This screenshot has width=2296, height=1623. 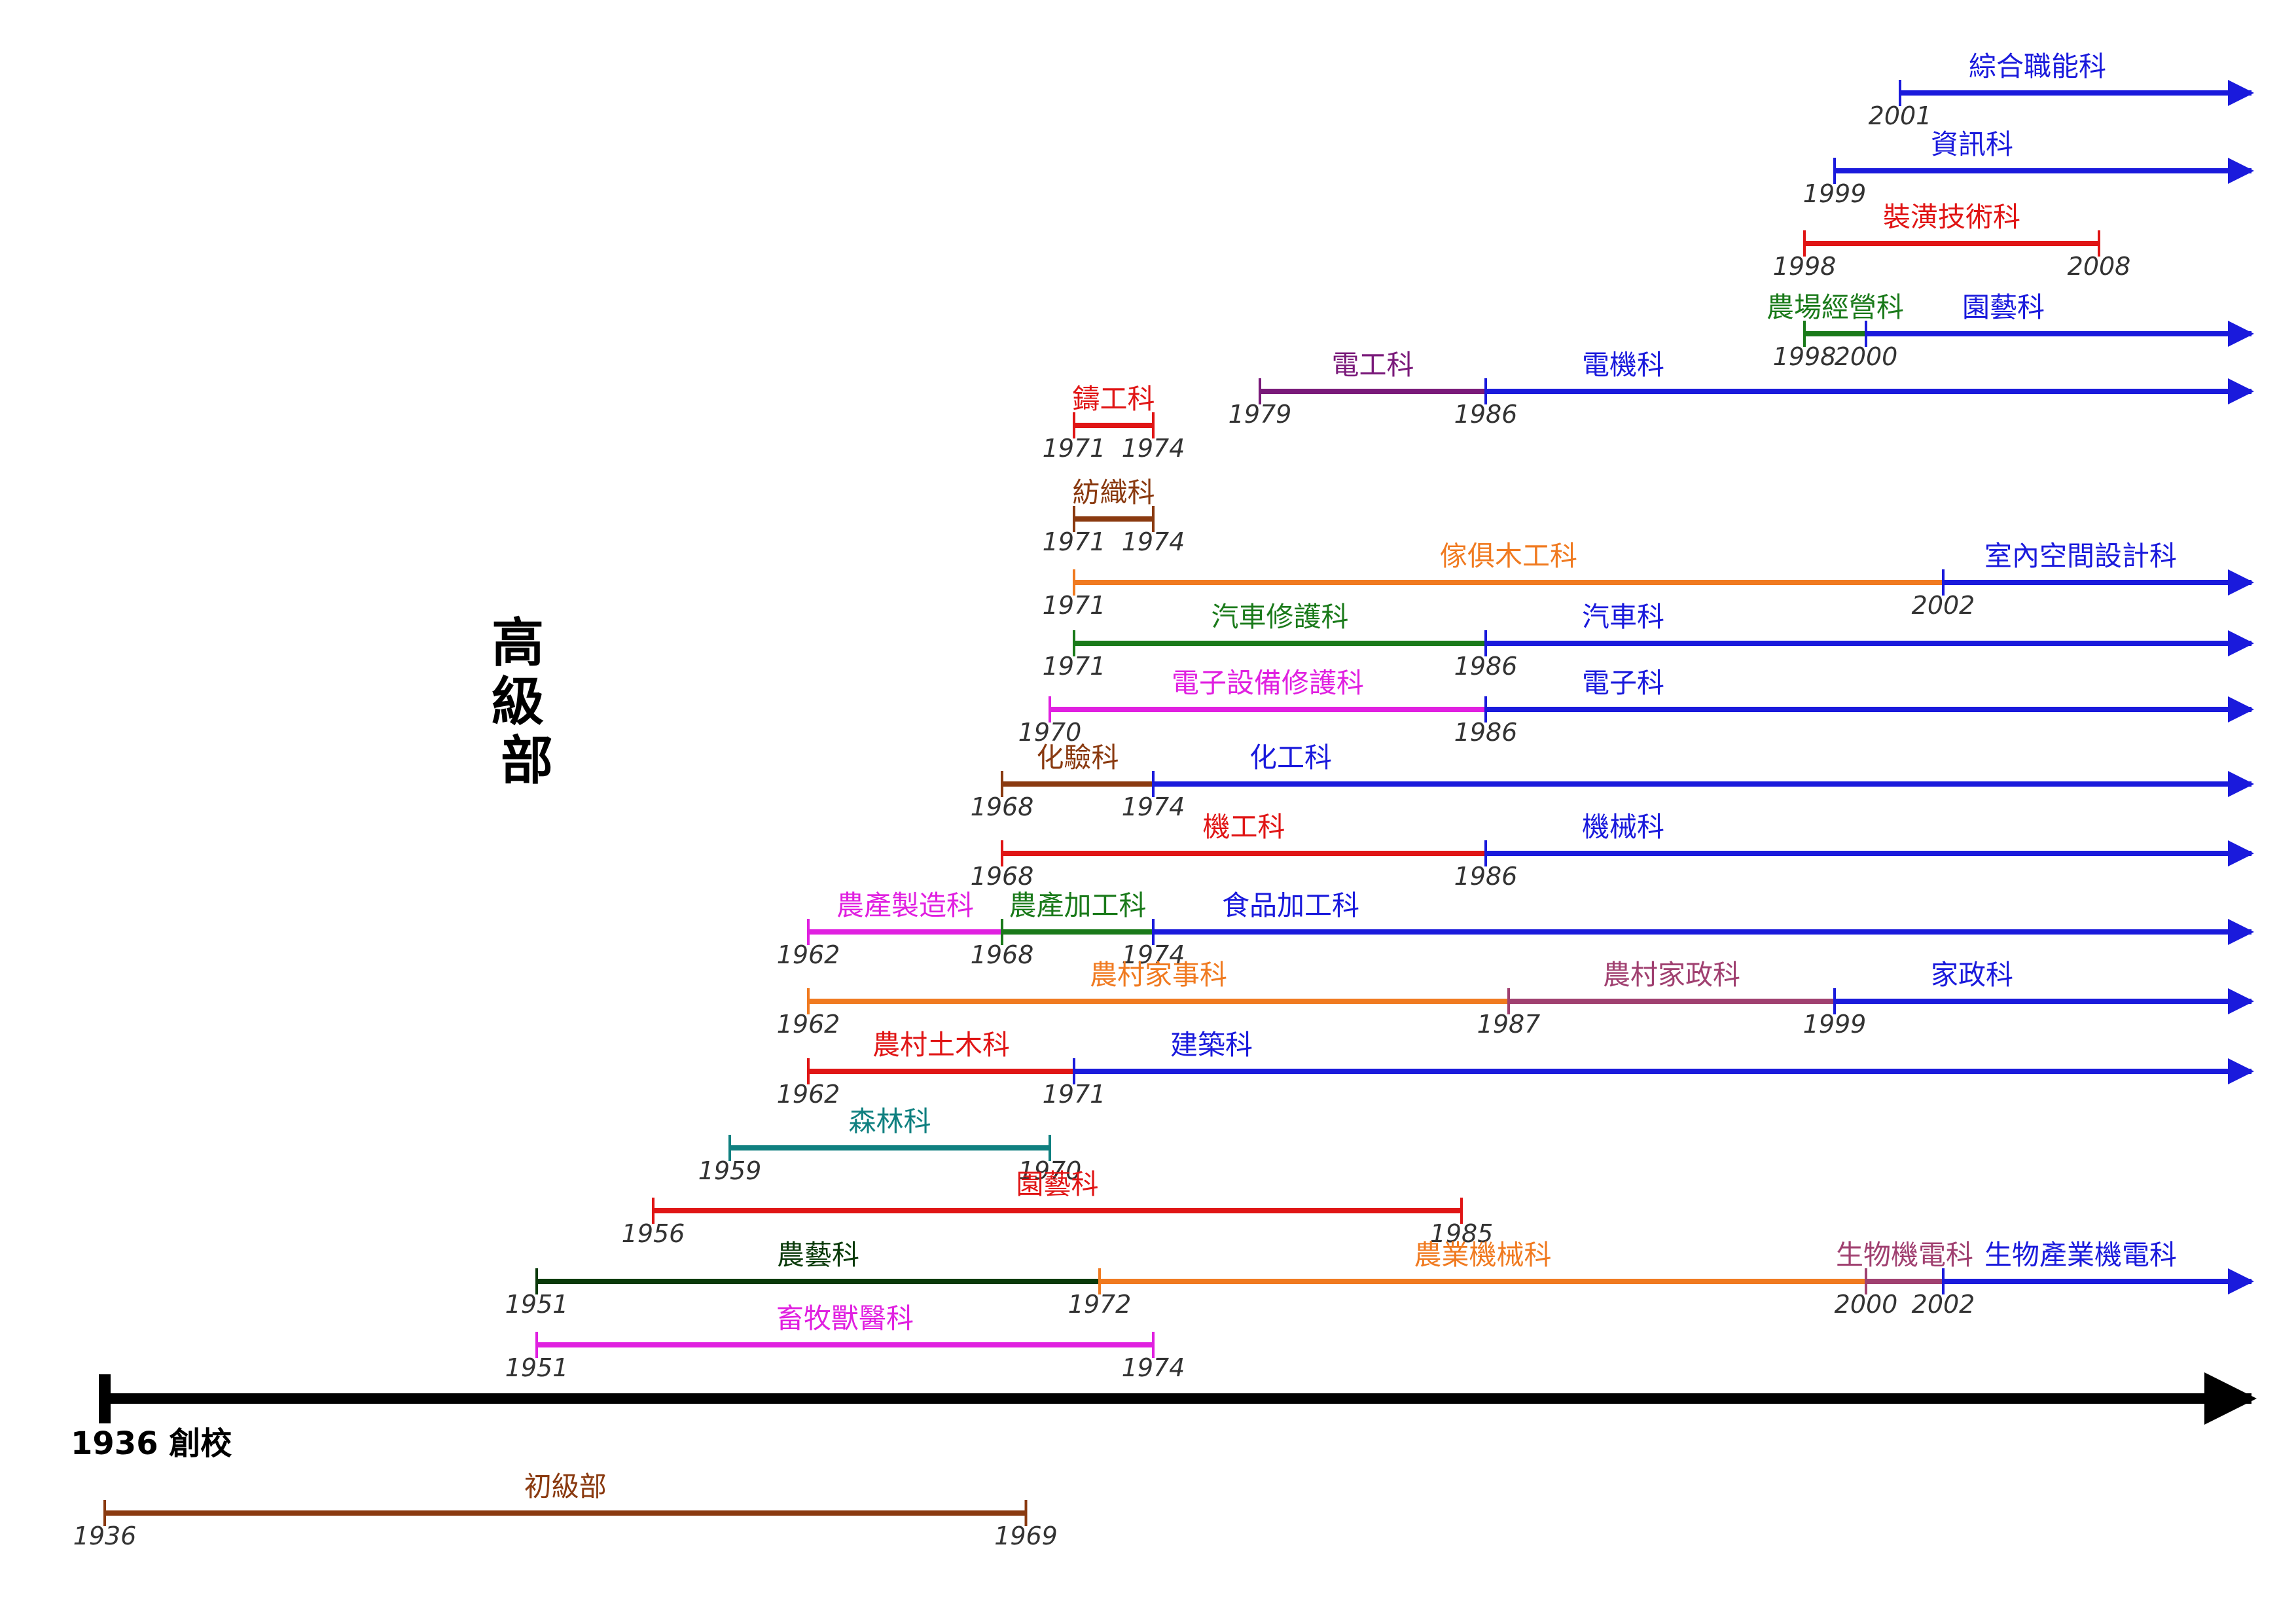 I want to click on department-label: 汽車修護科, so click(x=1279, y=617).